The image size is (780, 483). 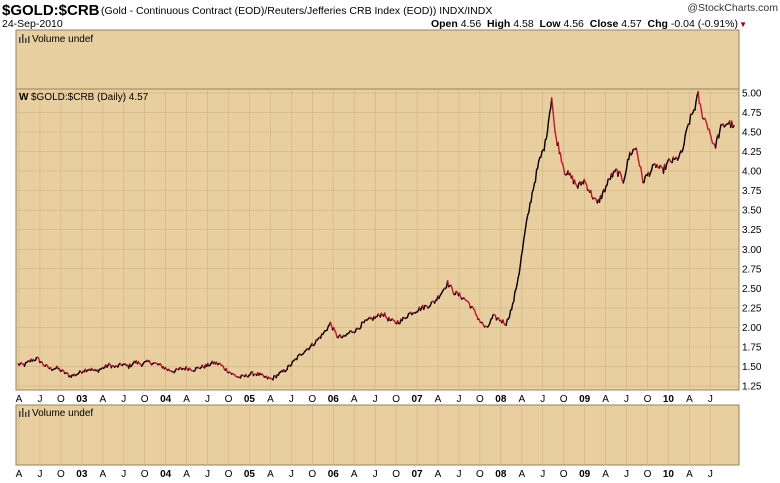 I want to click on x-tick-label: 10, so click(x=669, y=474).